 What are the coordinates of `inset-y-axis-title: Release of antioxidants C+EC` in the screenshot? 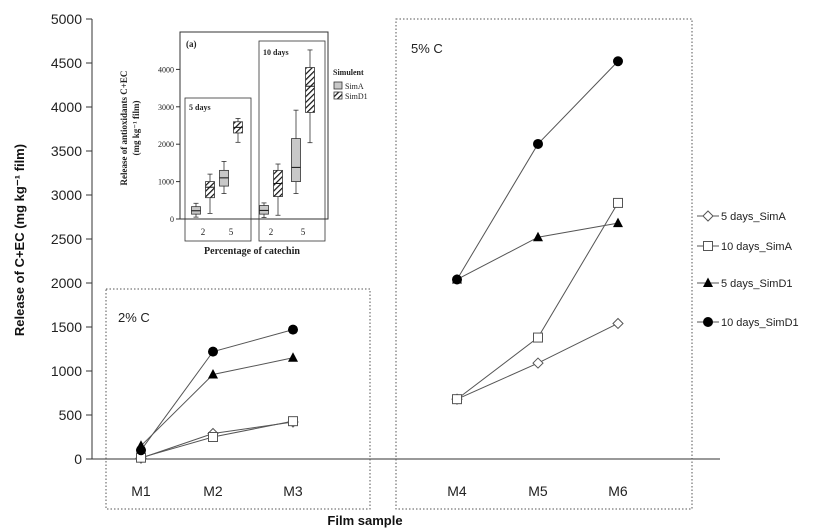 It's located at (124, 128).